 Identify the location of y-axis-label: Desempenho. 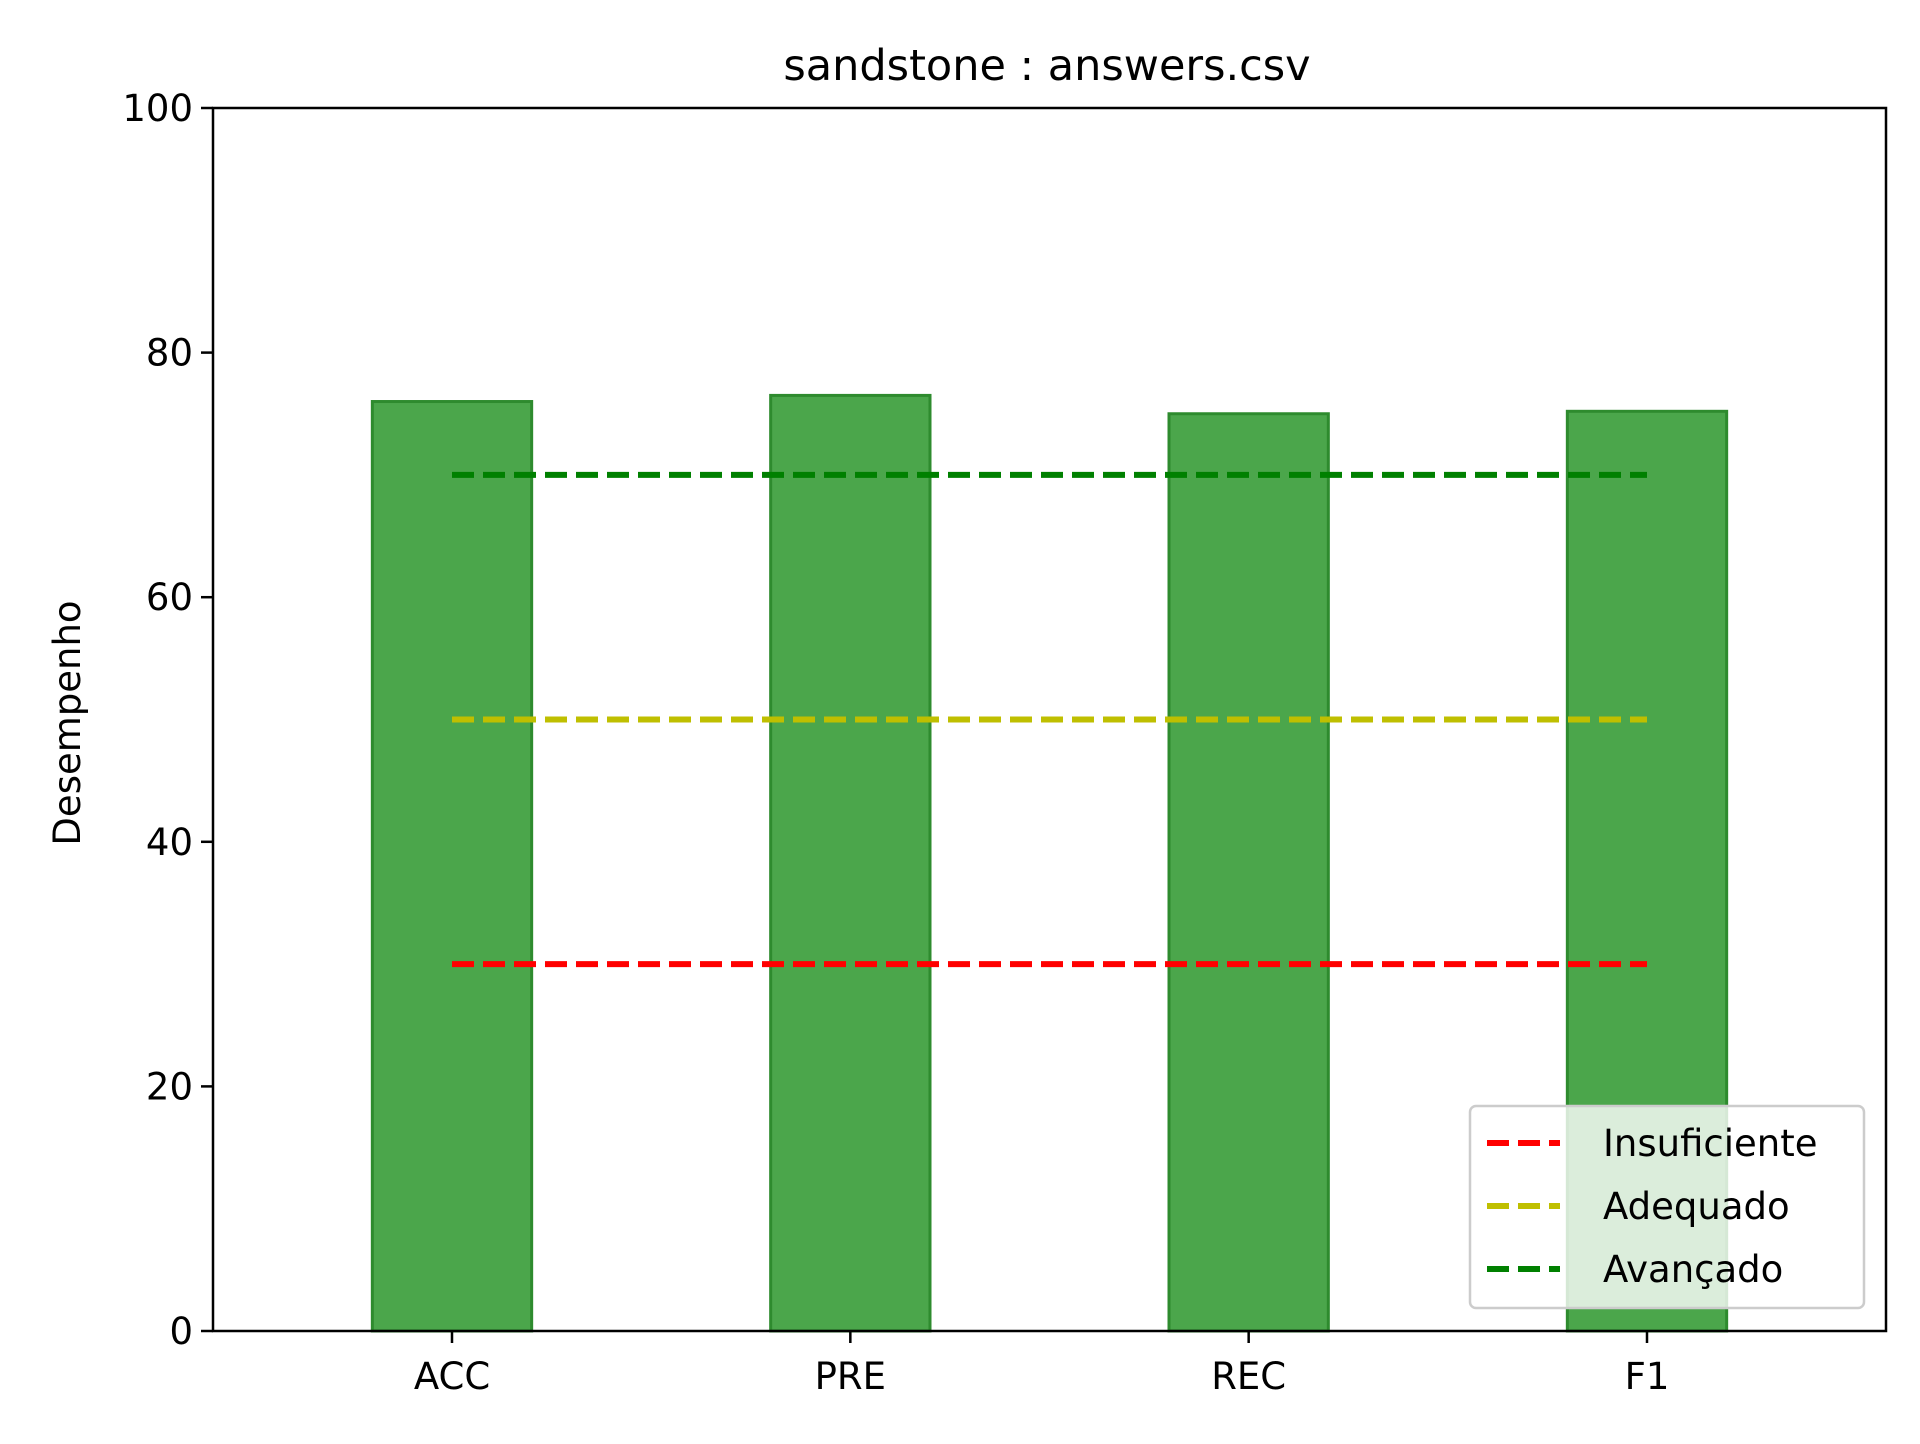
(67, 722).